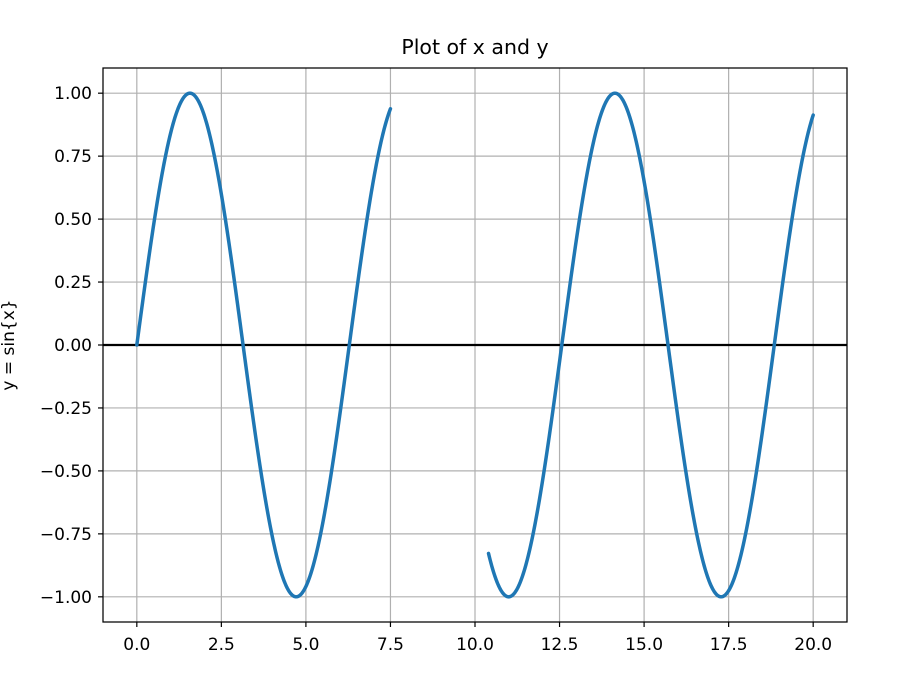  I want to click on y-axis-label: y = sin{x}, so click(9, 344).